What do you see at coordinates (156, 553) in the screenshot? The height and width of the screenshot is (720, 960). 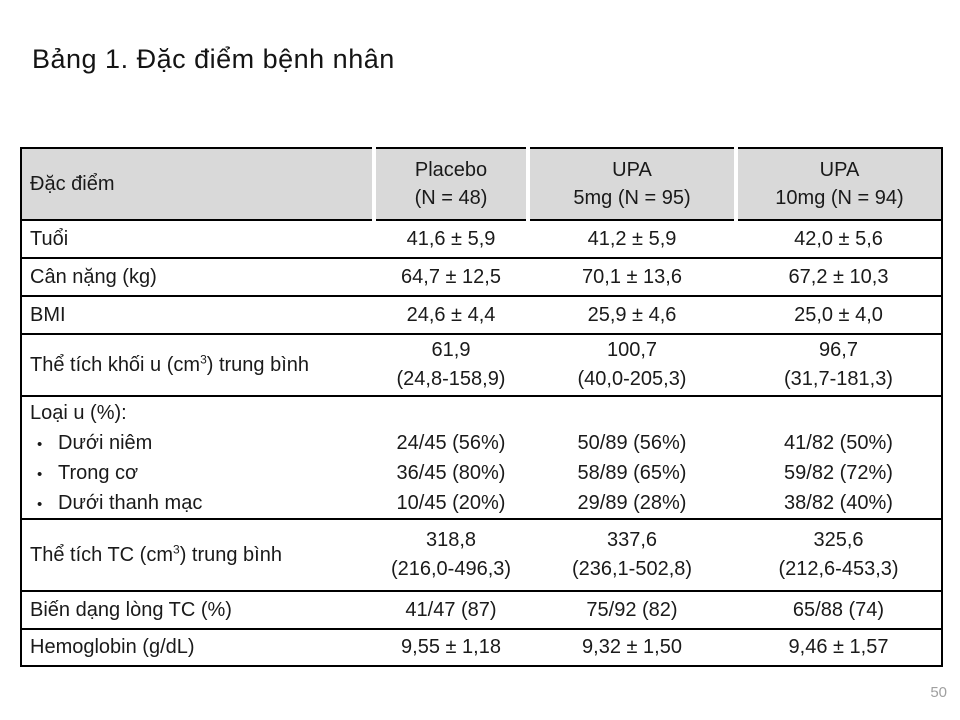 I see `row-label: Thể tích TC (cm3) trung bình` at bounding box center [156, 553].